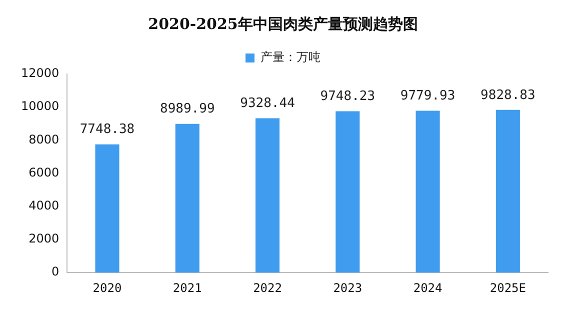 Image resolution: width=576 pixels, height=327 pixels. I want to click on y-tick-label: 0, so click(56, 271).